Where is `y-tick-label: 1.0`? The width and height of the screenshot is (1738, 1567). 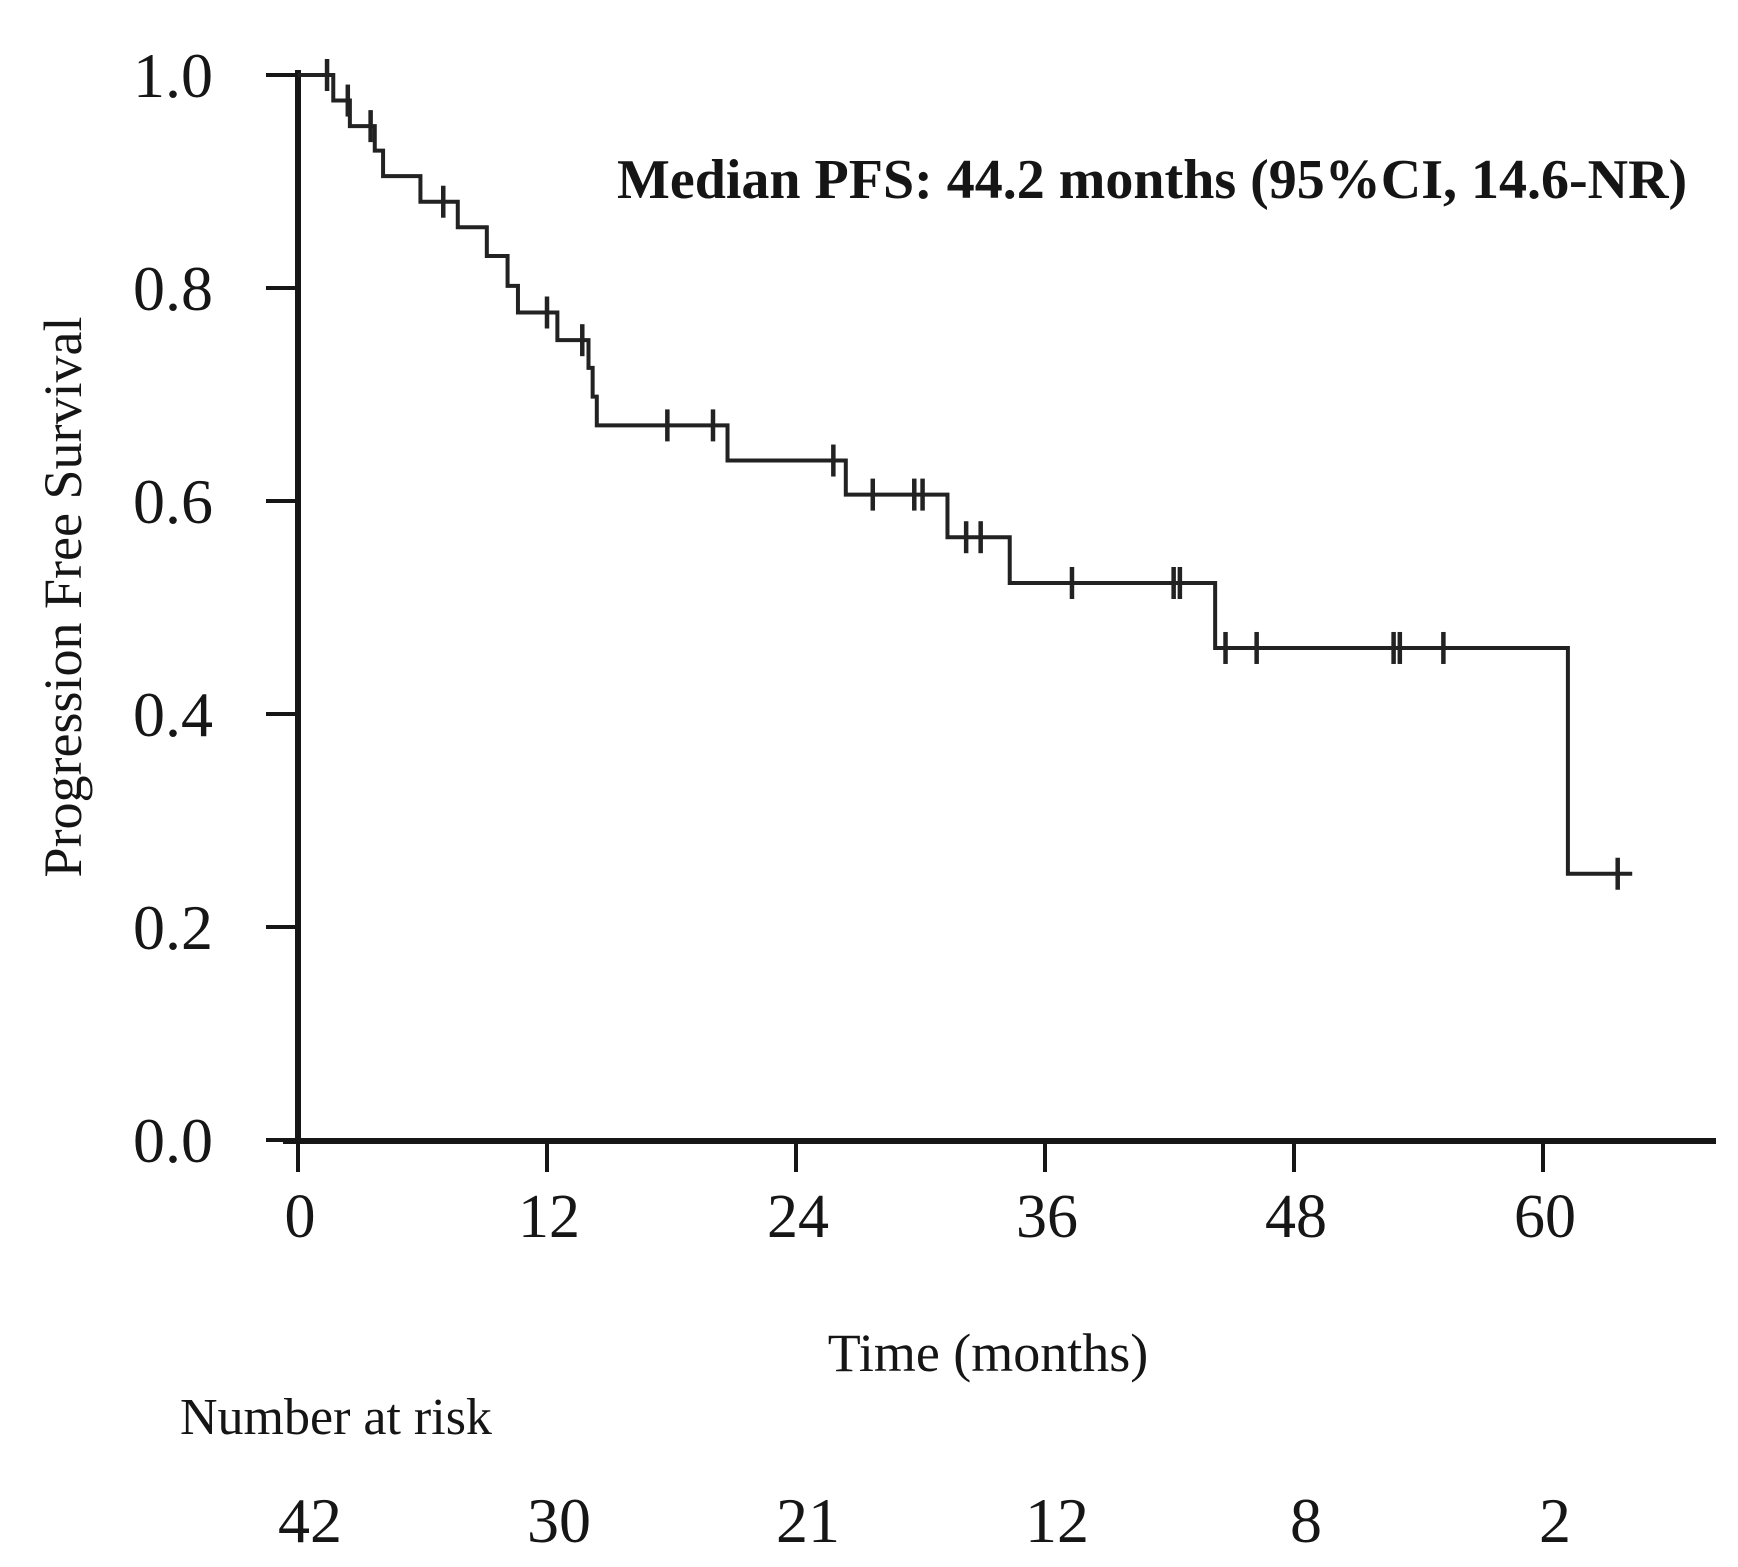
y-tick-label: 1.0 is located at coordinates (173, 75).